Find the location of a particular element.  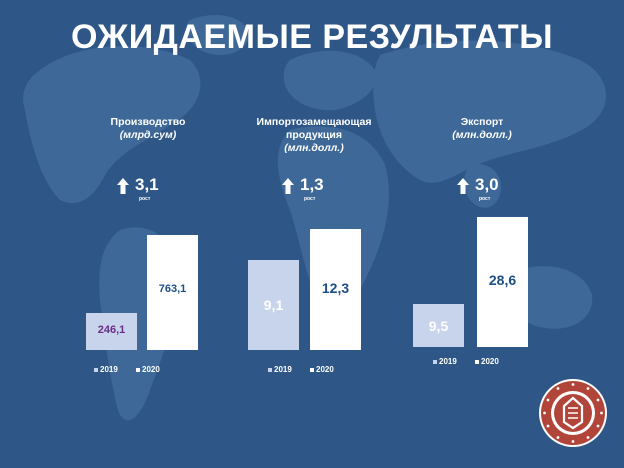

panel-1-growth-value: 3,1 is located at coordinates (147, 184).